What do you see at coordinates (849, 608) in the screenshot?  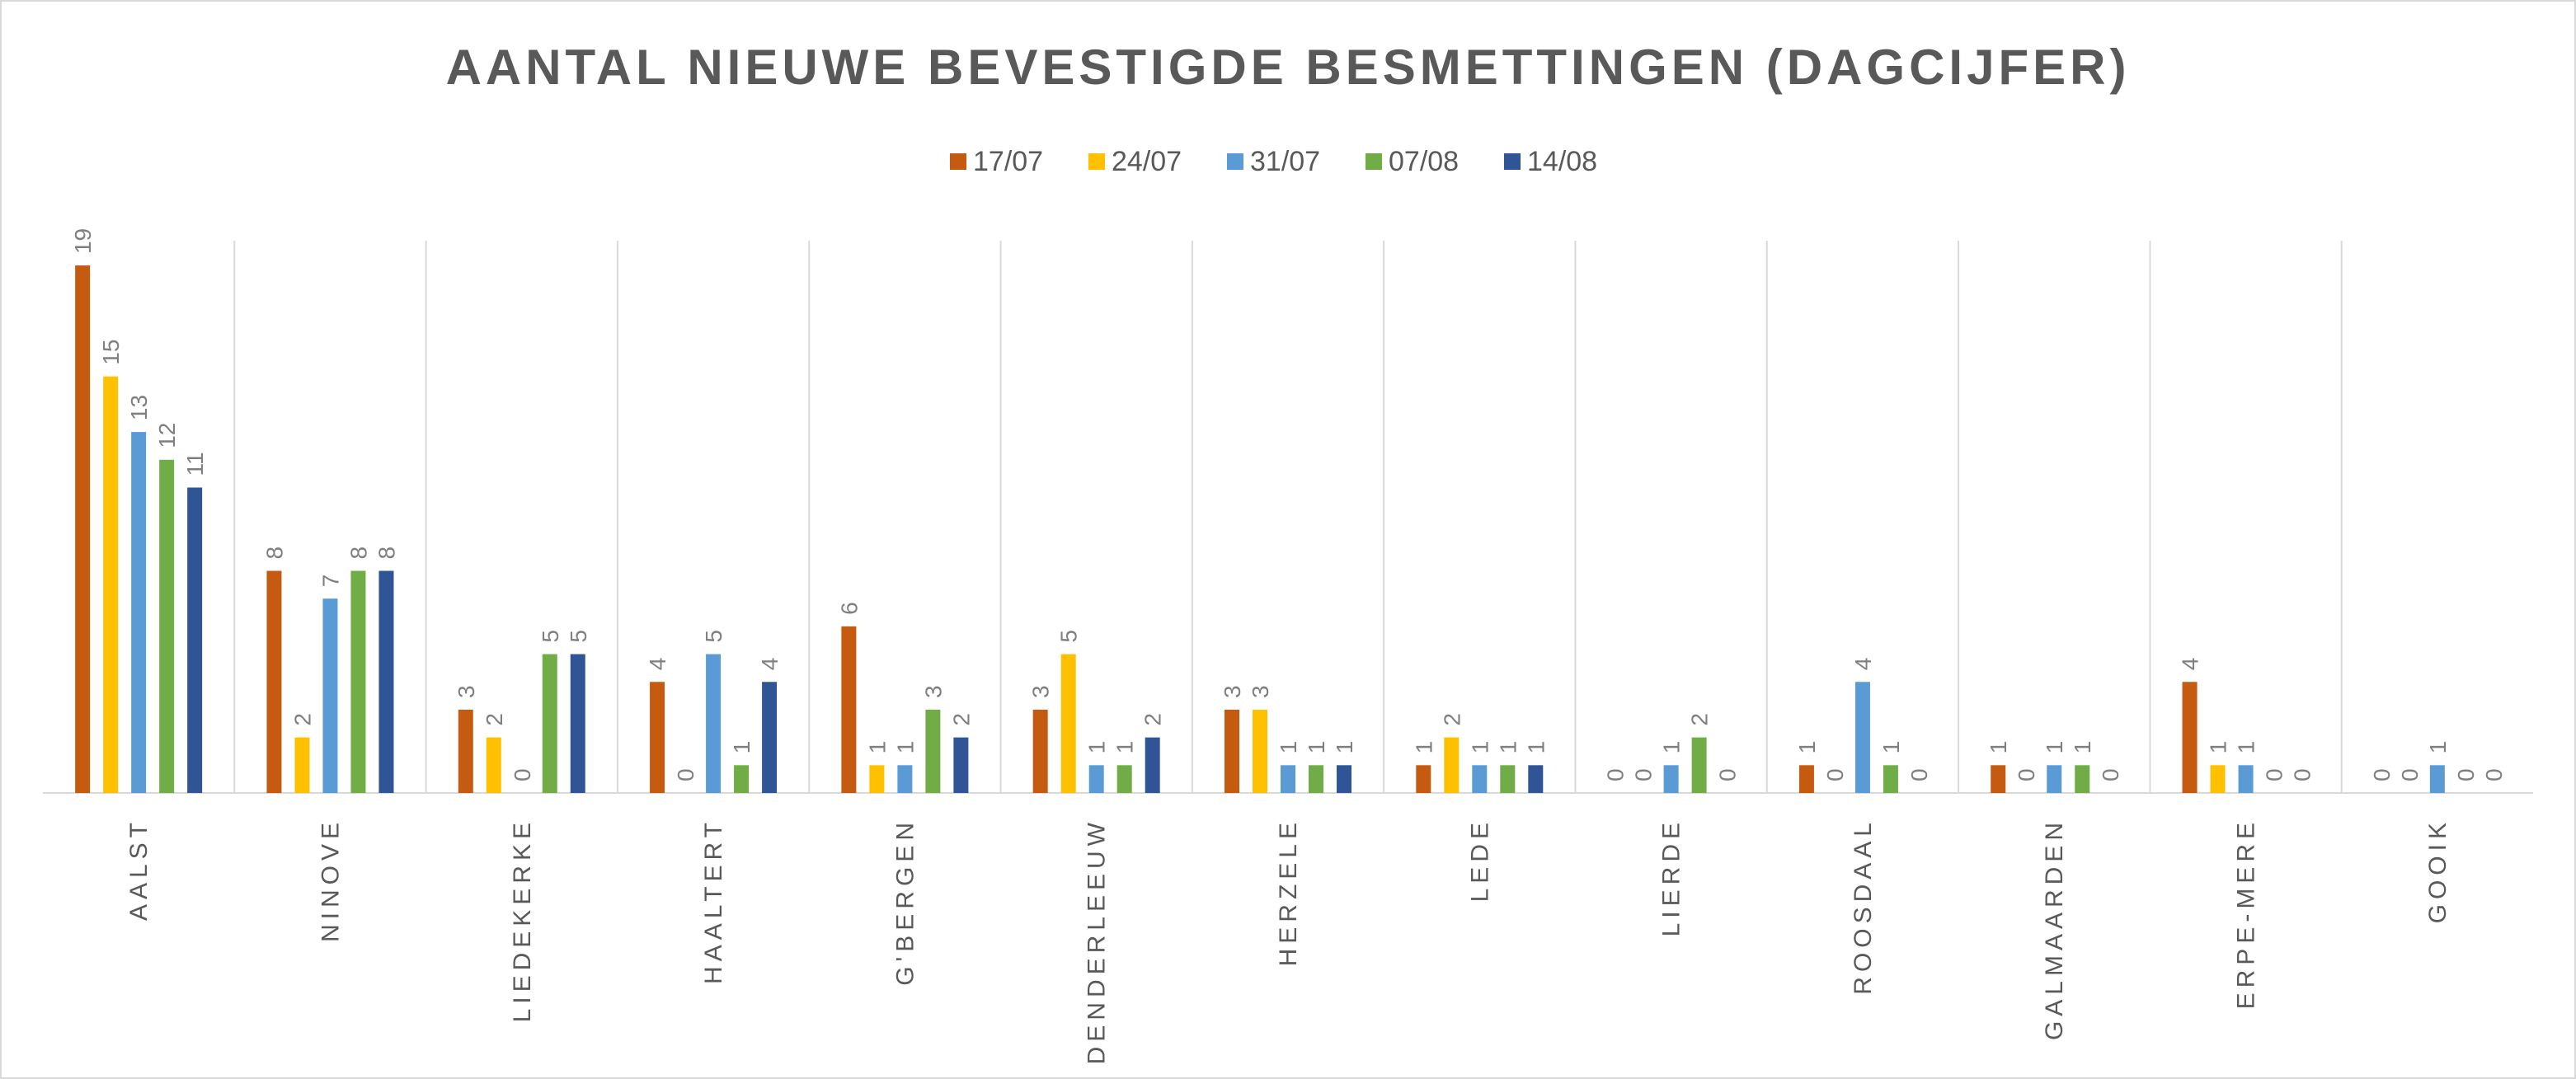 I see `data-label: 6` at bounding box center [849, 608].